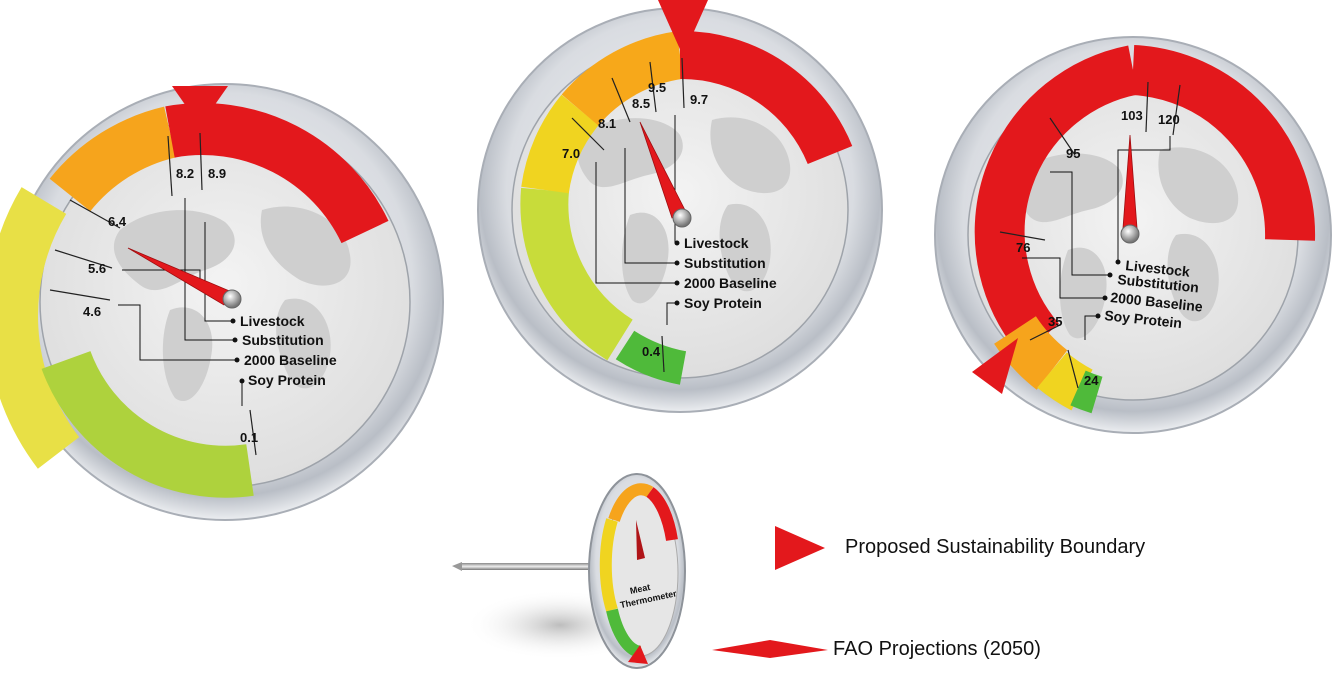  I want to click on gauge-3-leaders, so click(1096, 238).